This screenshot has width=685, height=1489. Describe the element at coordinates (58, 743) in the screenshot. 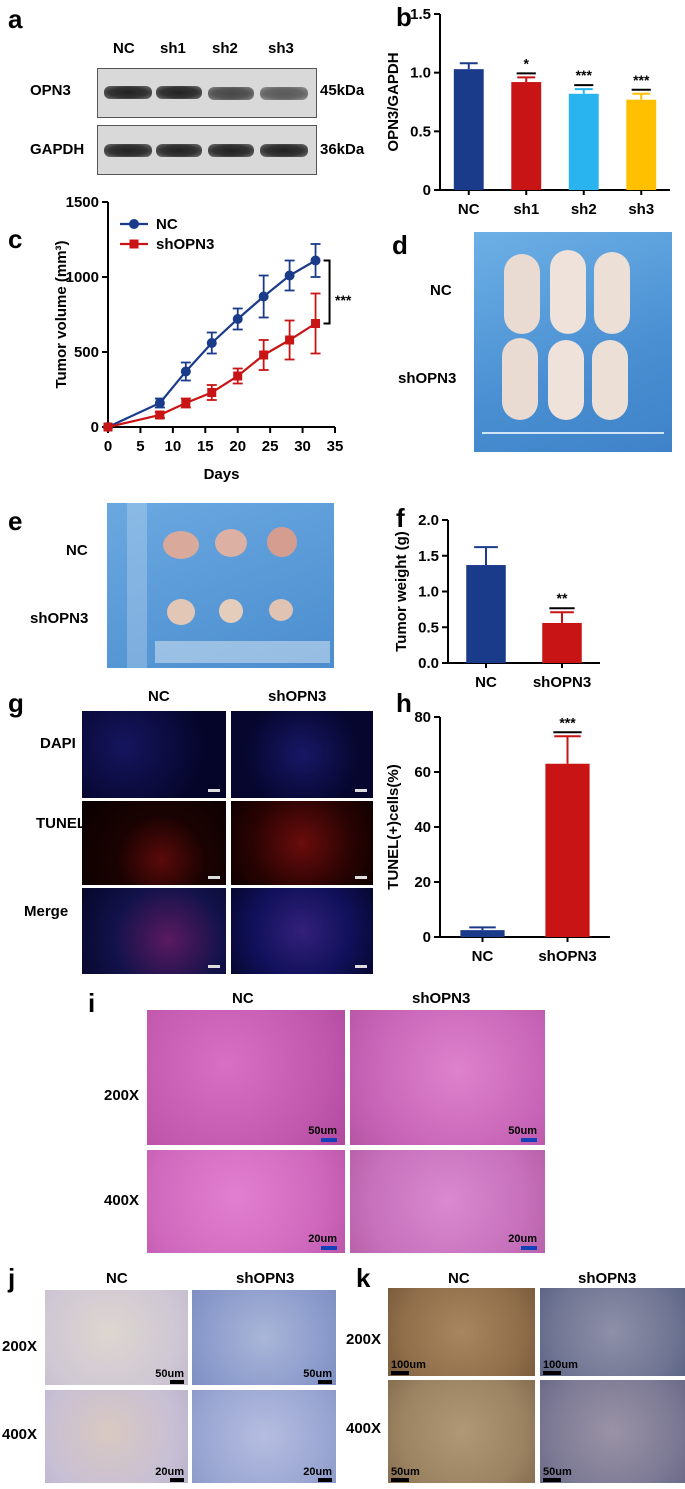

I see `tunel-row-dapi: DAPI` at that location.